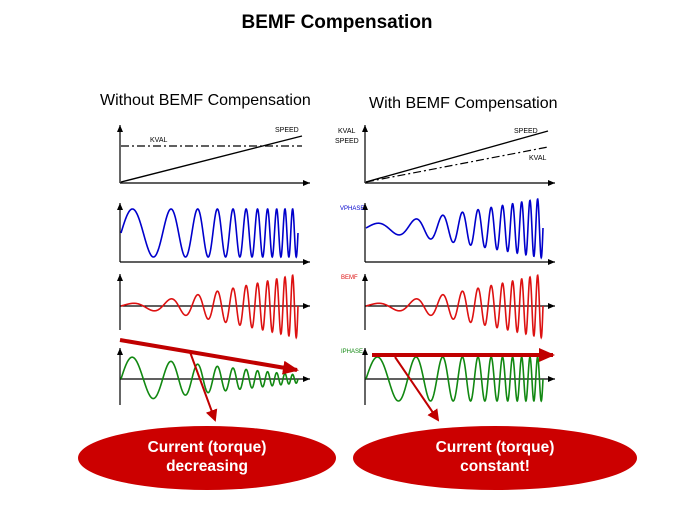 This screenshot has height=506, width=674. I want to click on left-speed-line, so click(211, 159).